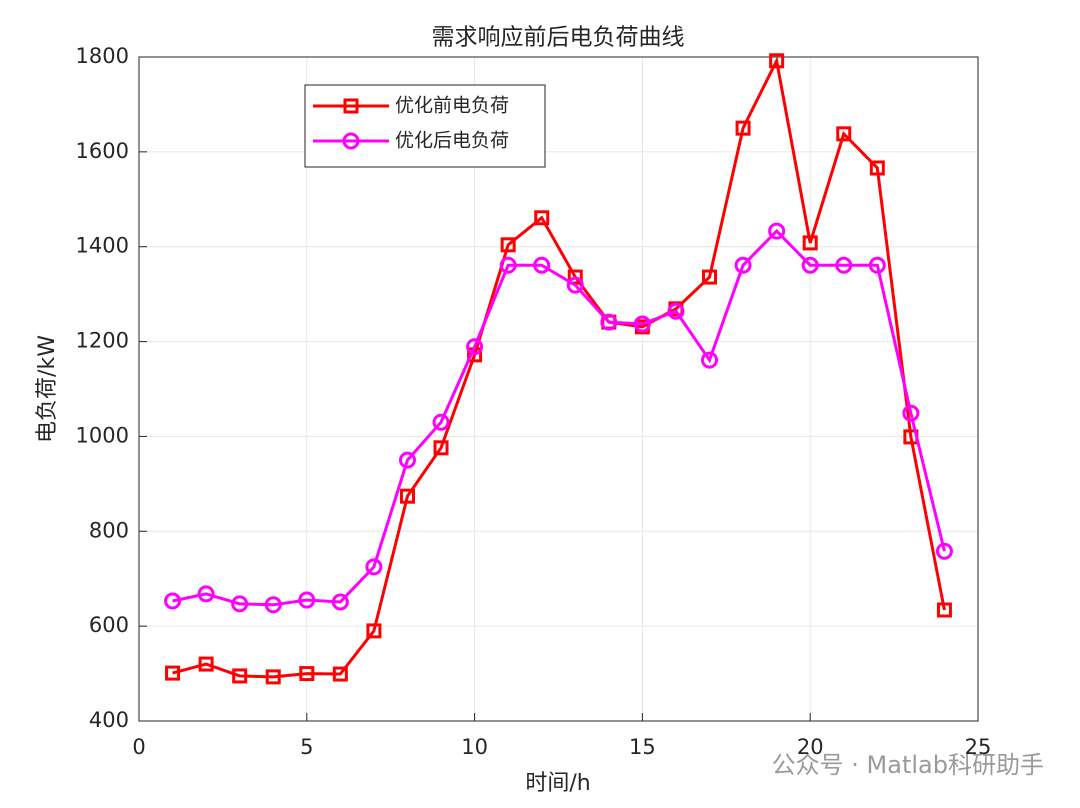 The image size is (1080, 808). I want to click on y-tick-label: 600, so click(109, 625).